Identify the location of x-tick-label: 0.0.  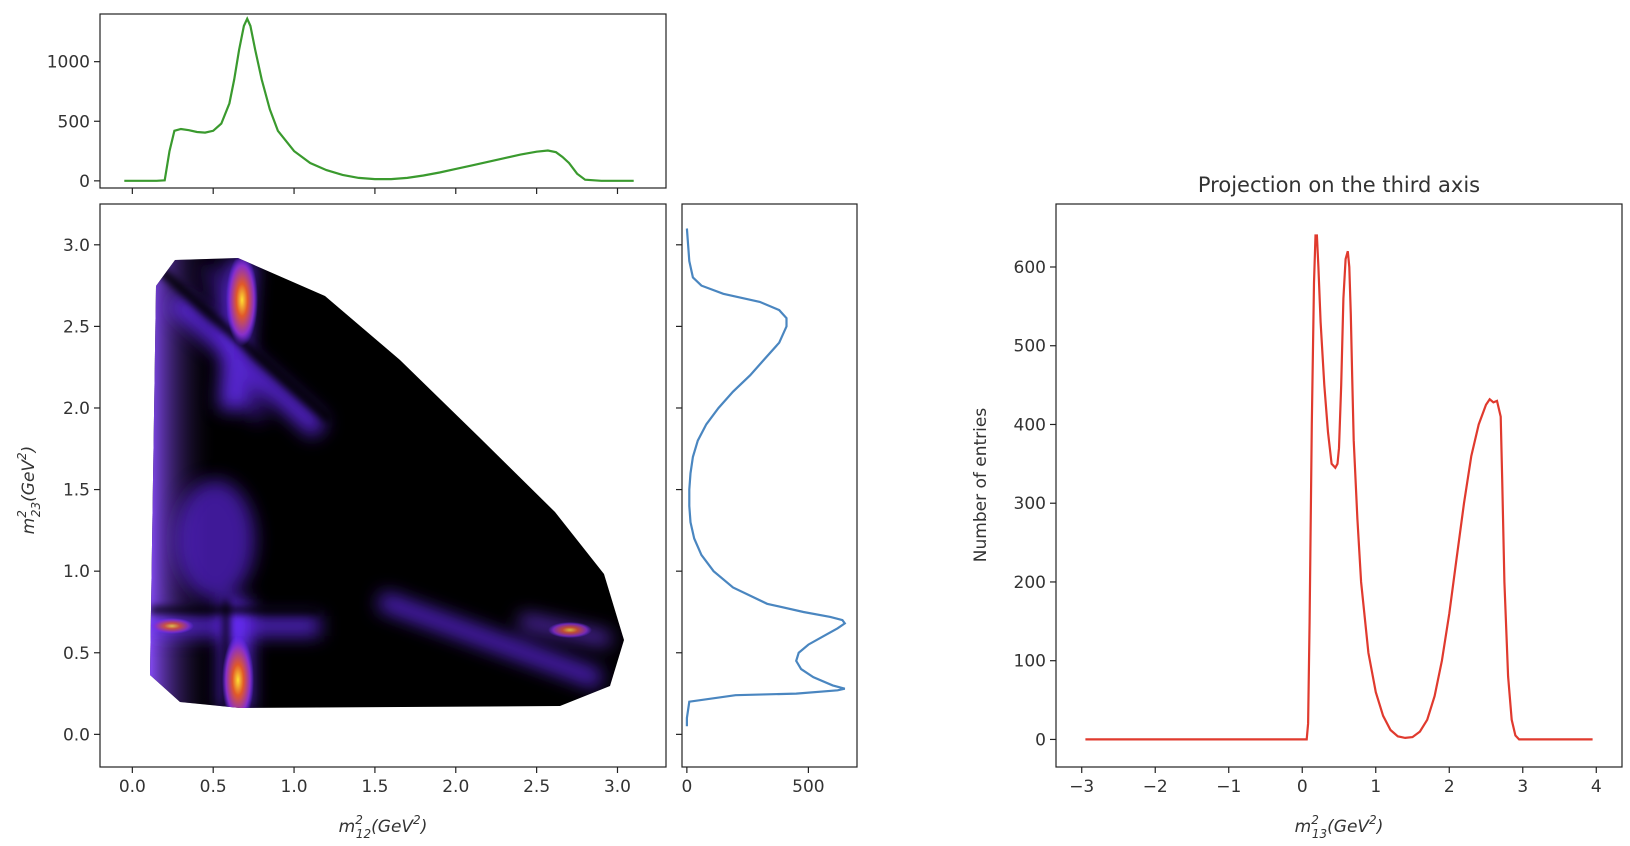
(132, 787).